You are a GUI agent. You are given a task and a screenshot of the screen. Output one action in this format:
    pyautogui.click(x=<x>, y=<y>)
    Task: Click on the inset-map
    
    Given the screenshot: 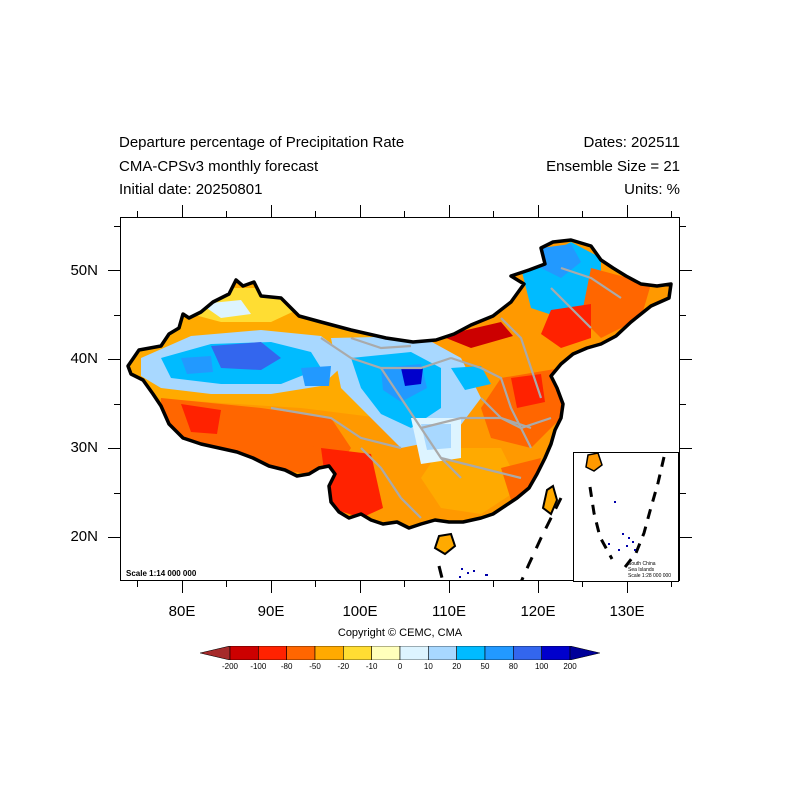 What is the action you would take?
    pyautogui.click(x=625, y=512)
    